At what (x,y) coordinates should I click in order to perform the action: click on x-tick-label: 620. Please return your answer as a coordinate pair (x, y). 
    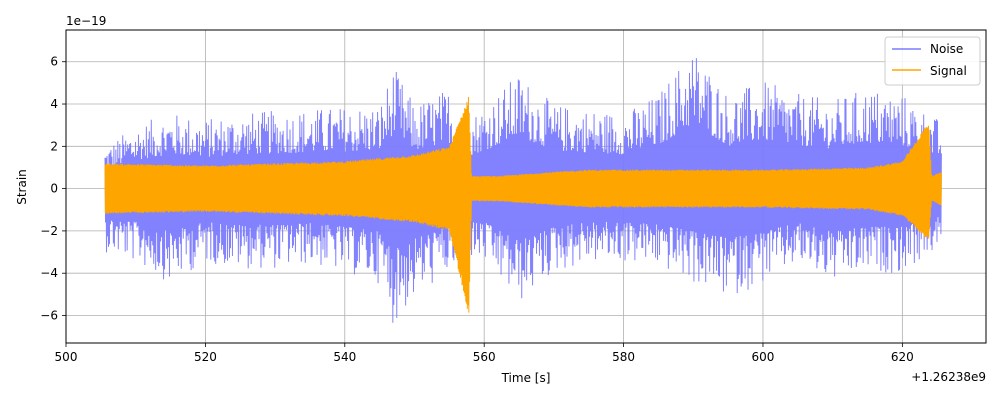
    Looking at the image, I should click on (902, 357).